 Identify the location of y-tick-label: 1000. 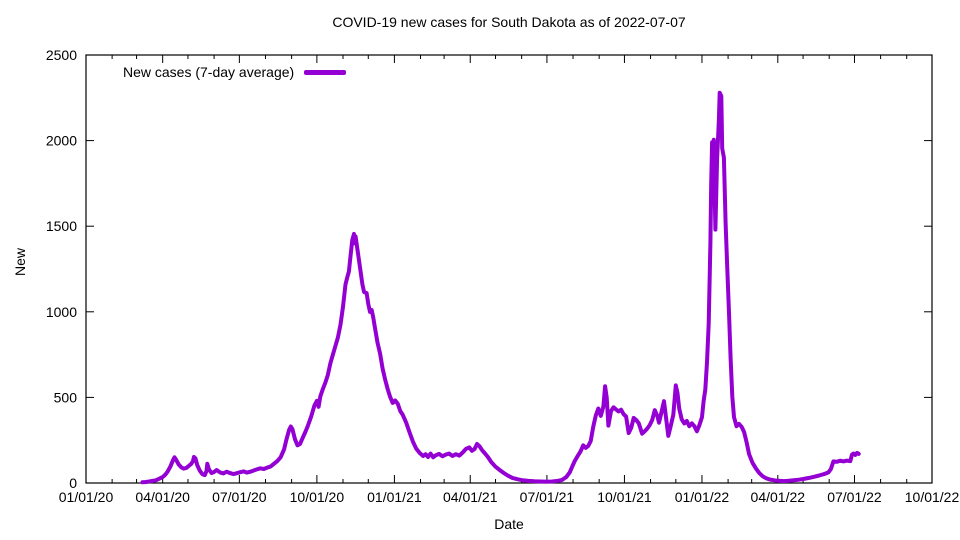
(61, 312).